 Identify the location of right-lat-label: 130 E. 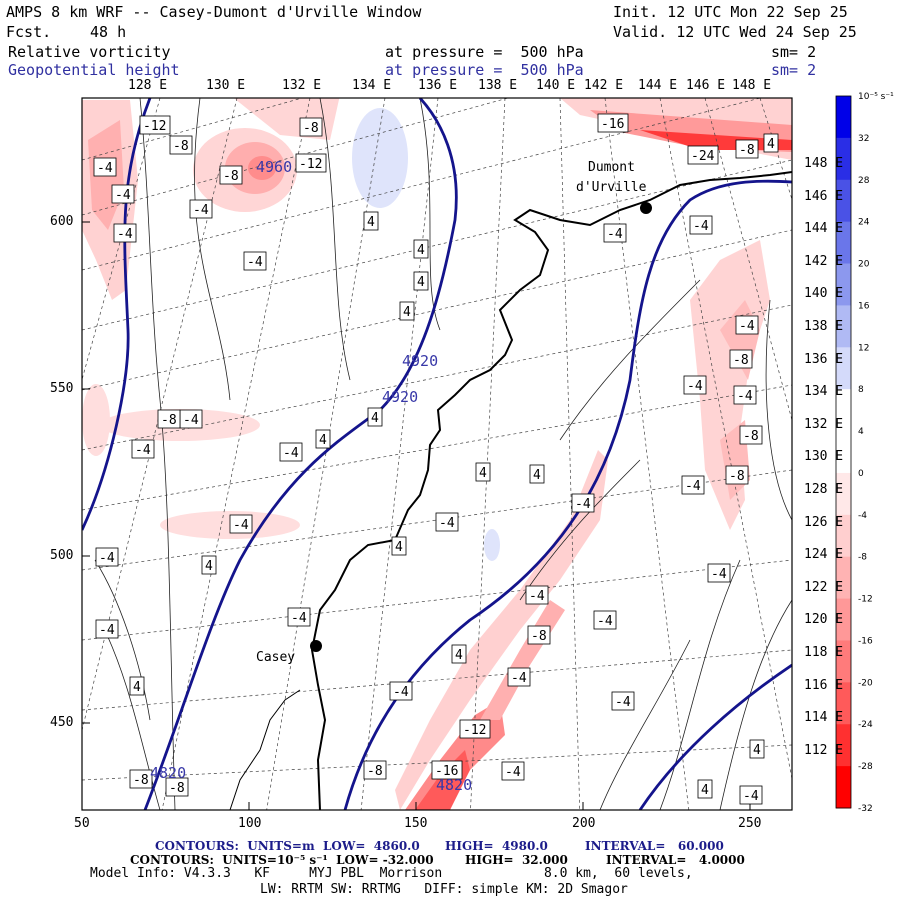
(824, 457).